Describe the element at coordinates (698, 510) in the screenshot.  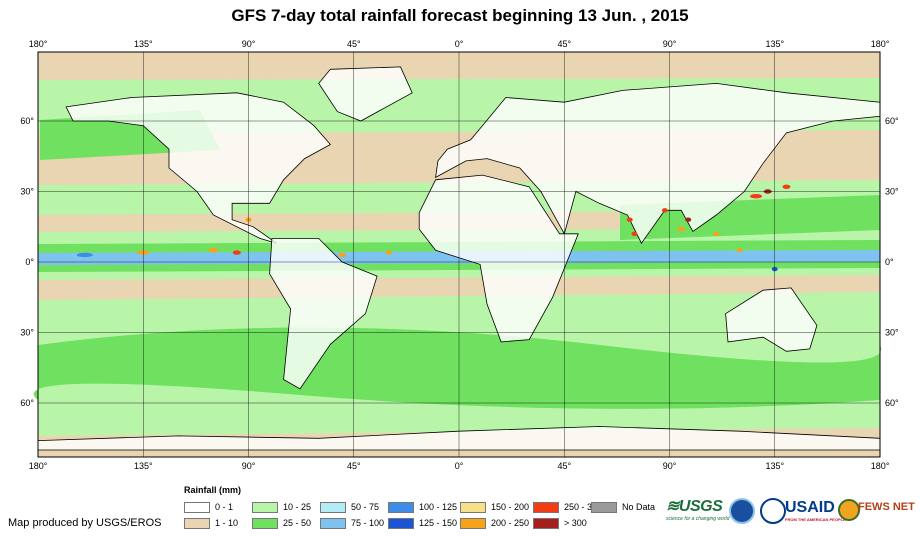
I see `usgs-logo: ≋USGS science for a changing world` at that location.